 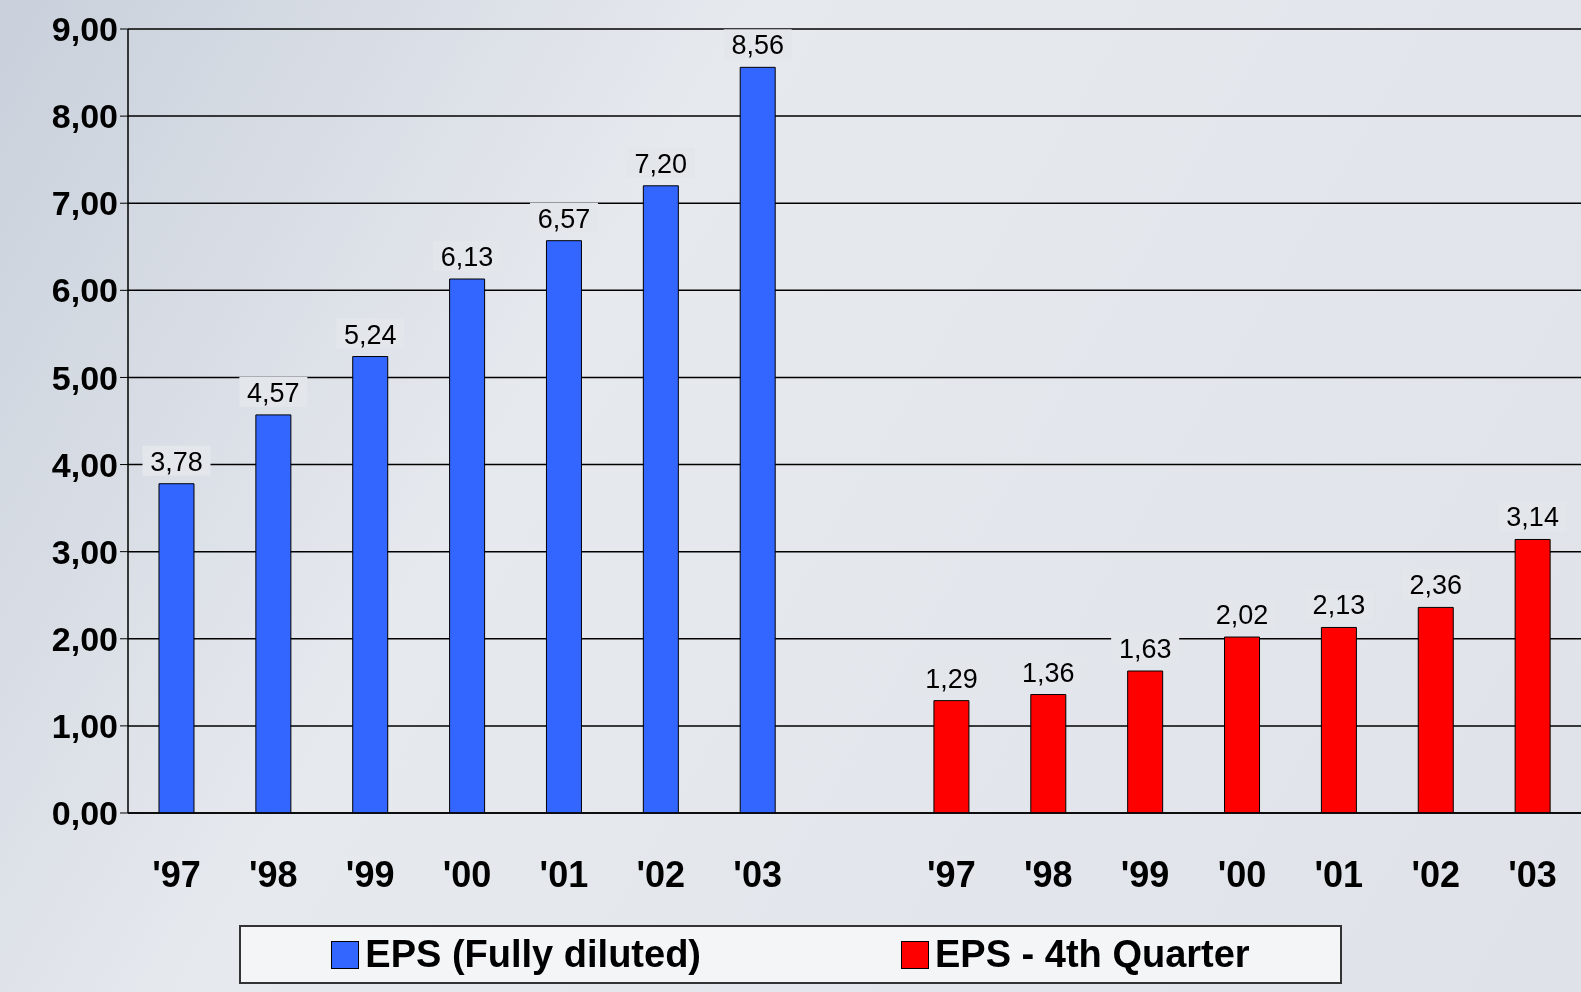 I want to click on y-tick-label: 3,00, so click(x=84, y=551).